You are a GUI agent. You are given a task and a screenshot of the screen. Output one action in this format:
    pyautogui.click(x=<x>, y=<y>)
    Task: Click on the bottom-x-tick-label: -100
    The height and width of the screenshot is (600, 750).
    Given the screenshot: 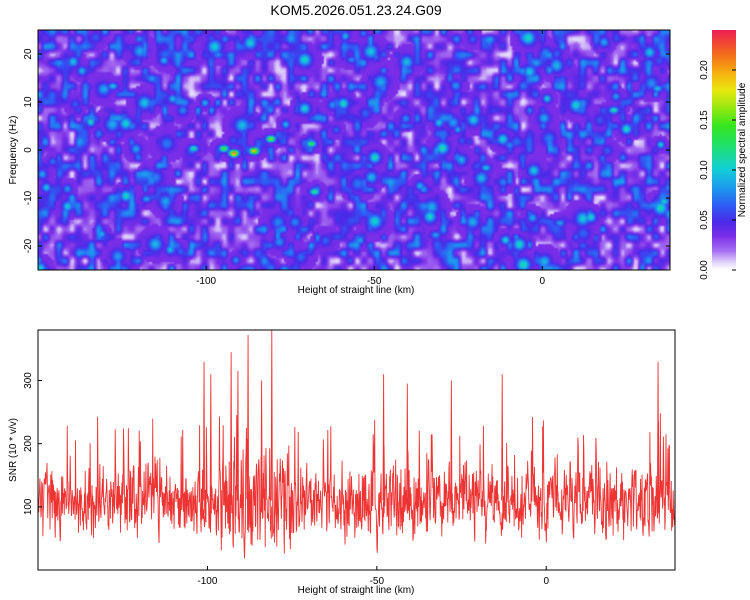 What is the action you would take?
    pyautogui.click(x=207, y=581)
    